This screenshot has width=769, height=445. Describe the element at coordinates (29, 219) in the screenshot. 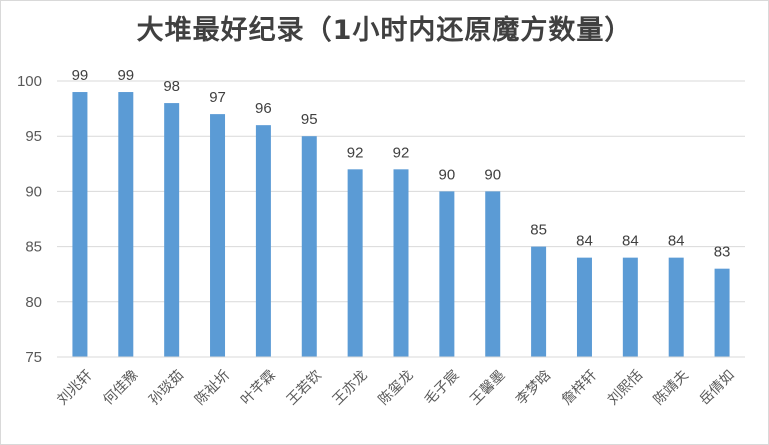

I see `y-axis: 75 80 85 90 95 100` at that location.